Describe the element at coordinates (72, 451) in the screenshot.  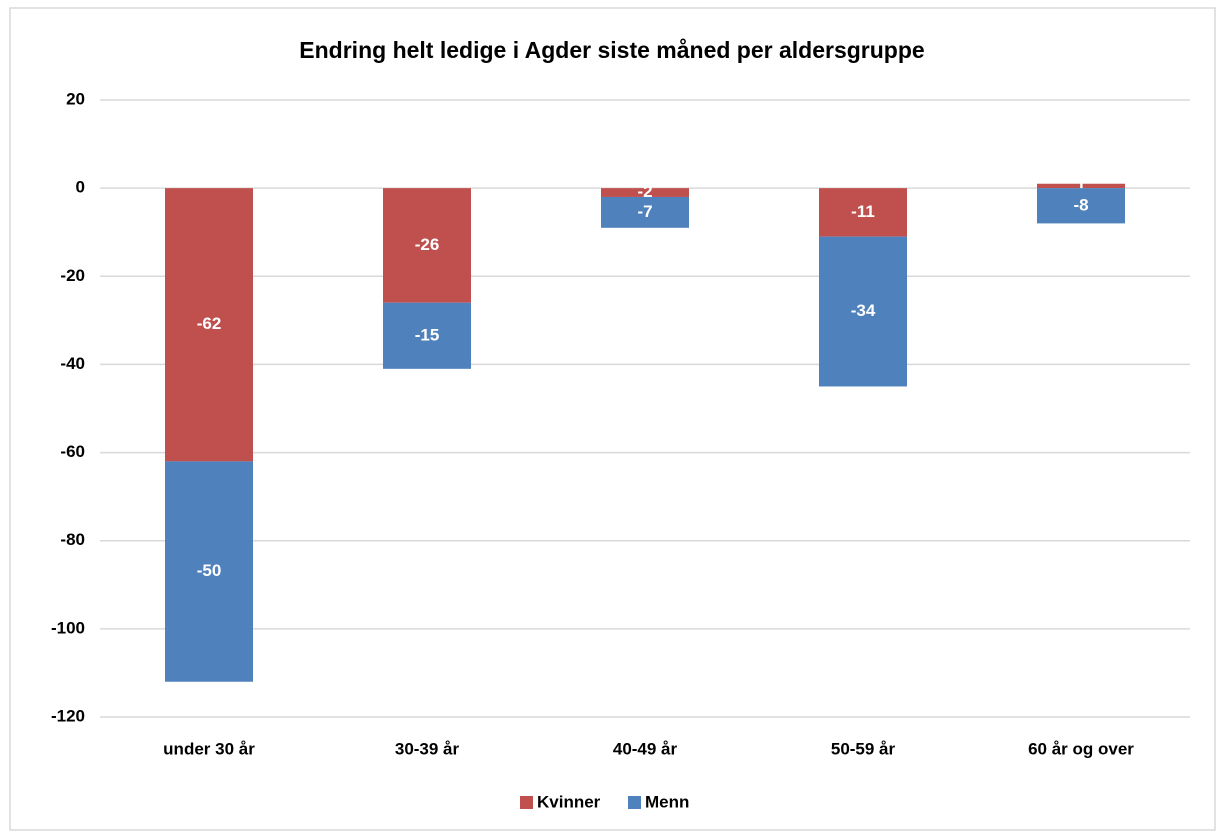
I see `y-tick-label: -60` at that location.